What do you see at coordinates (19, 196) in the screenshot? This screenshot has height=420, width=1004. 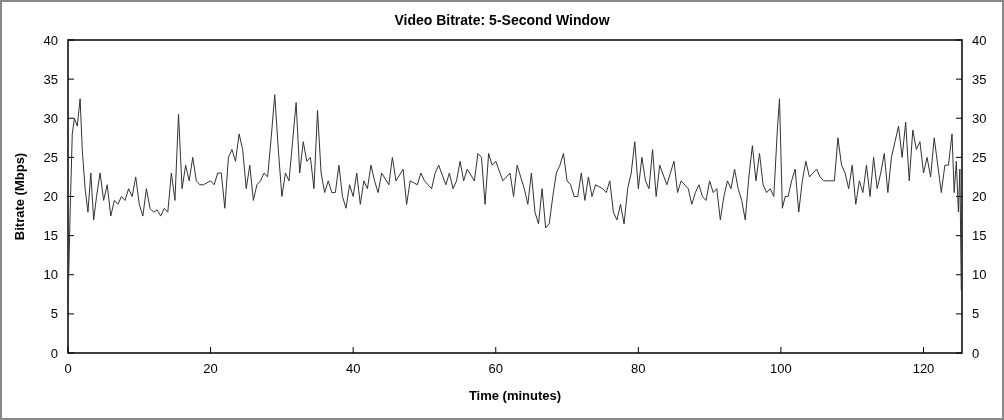 I see `y-axis-title: Bitrate (Mbps)` at bounding box center [19, 196].